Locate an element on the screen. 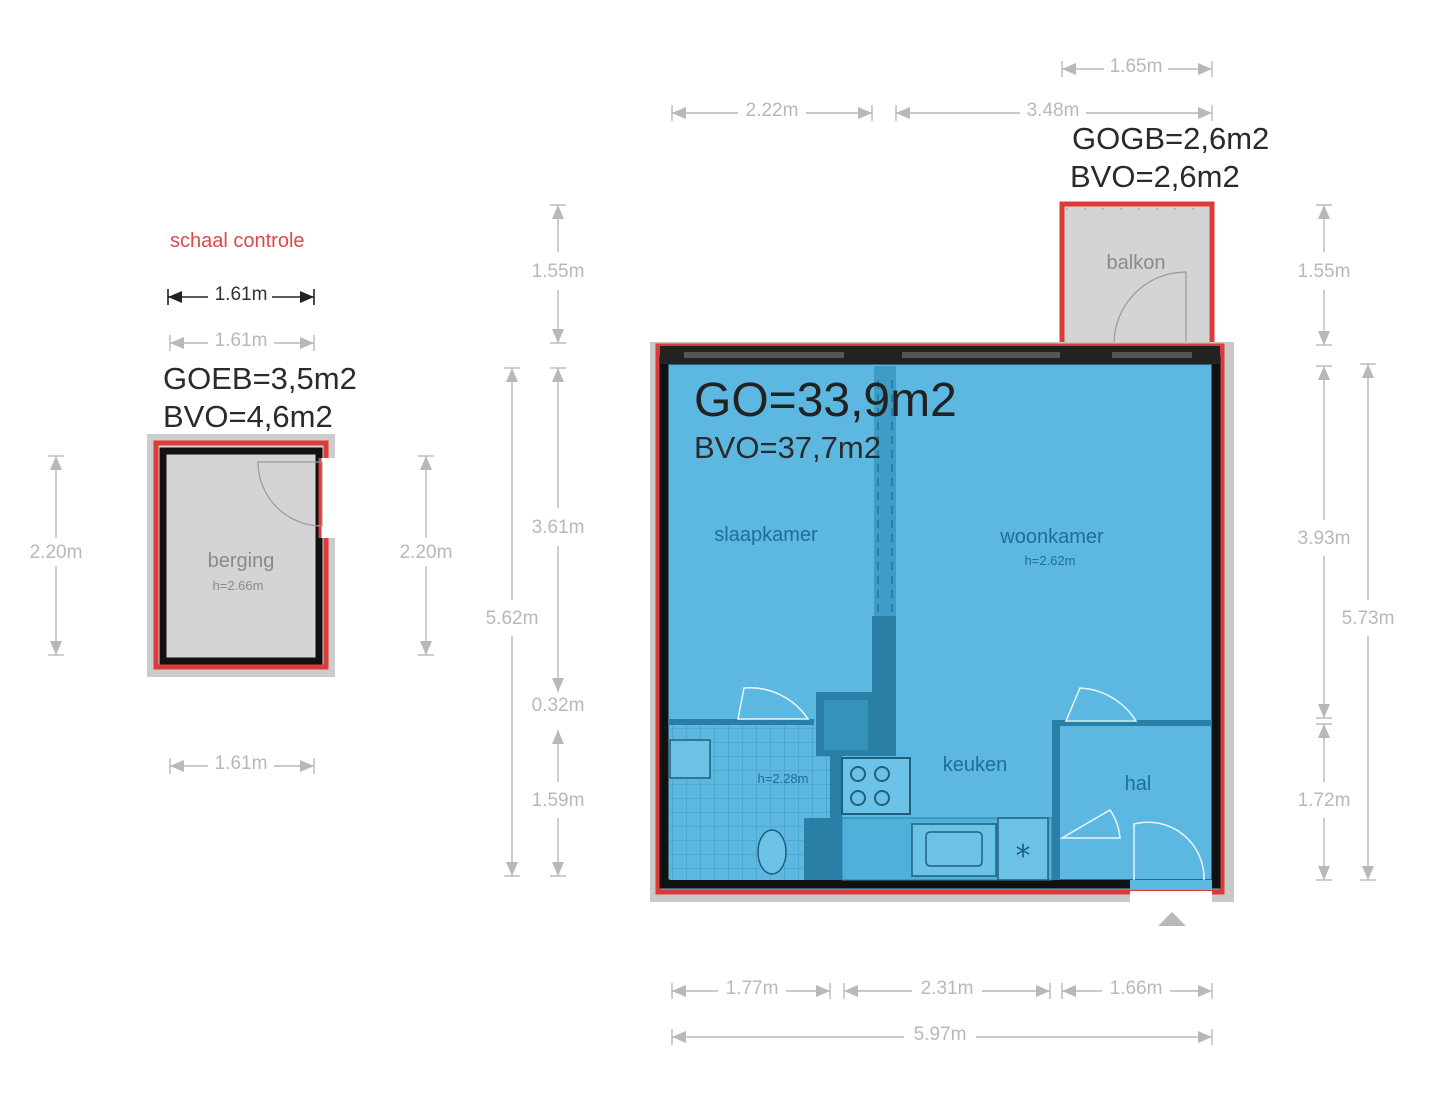  balcony-dim-left-label: 1.55m is located at coordinates (558, 271).